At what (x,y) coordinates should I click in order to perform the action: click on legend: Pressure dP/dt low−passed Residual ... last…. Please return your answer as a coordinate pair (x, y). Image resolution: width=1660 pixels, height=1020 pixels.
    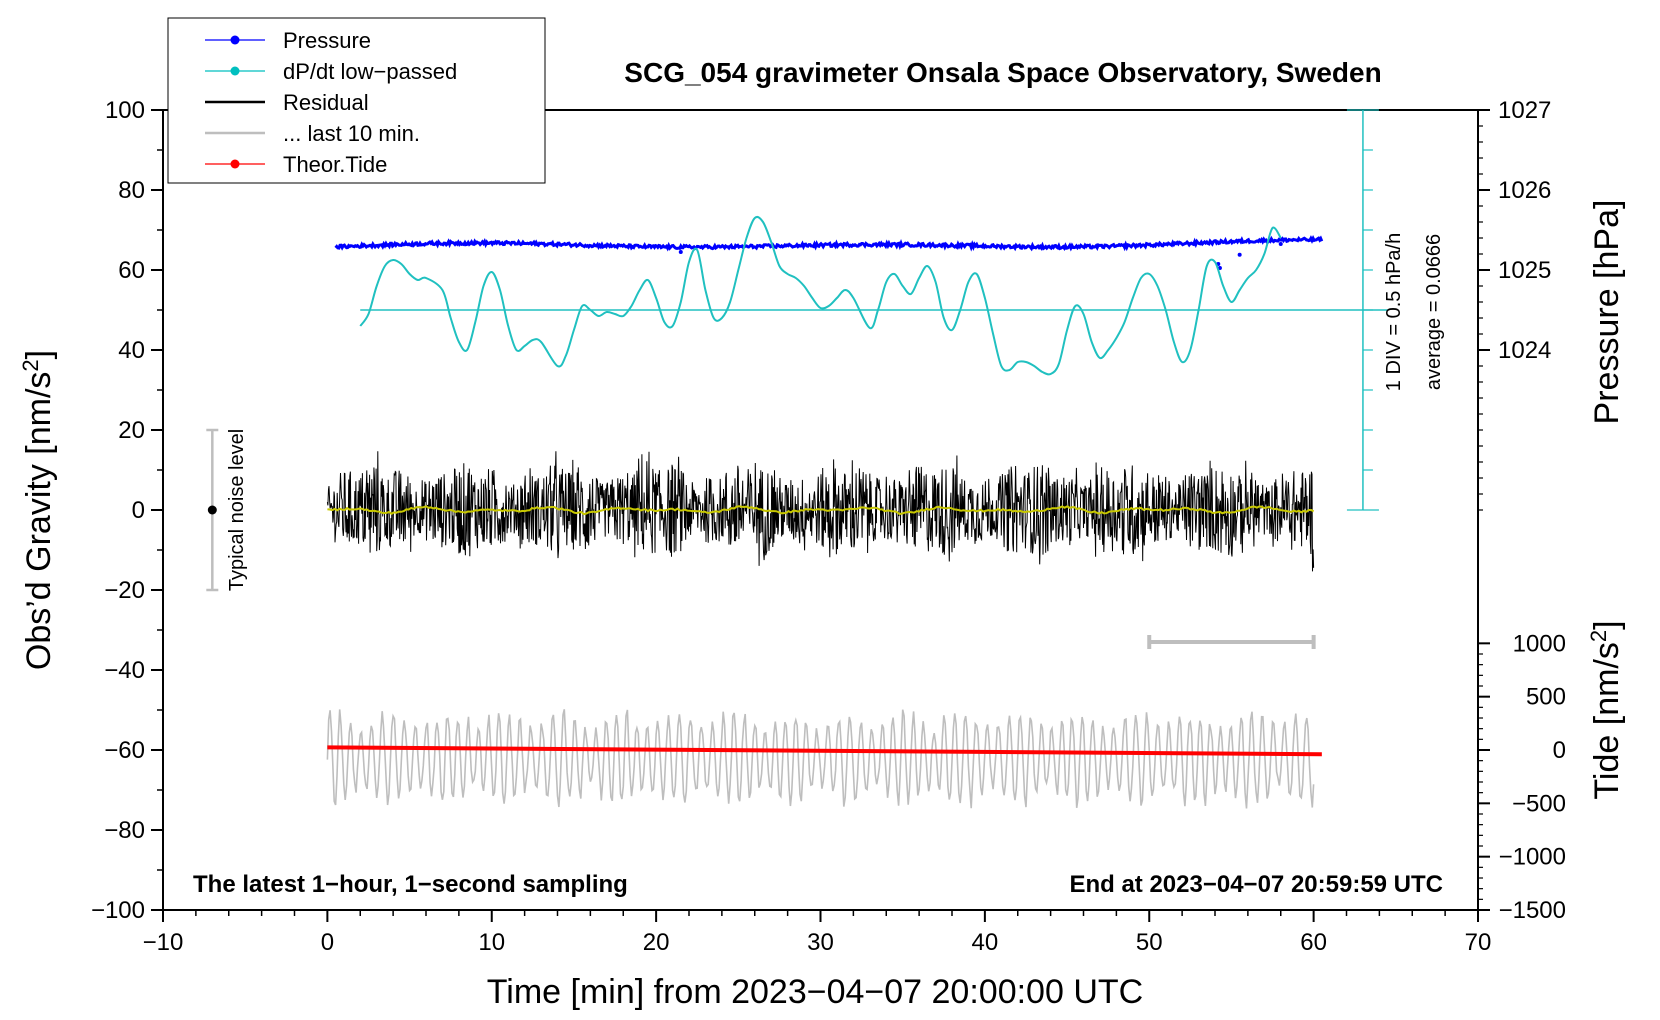
    Looking at the image, I should click on (356, 100).